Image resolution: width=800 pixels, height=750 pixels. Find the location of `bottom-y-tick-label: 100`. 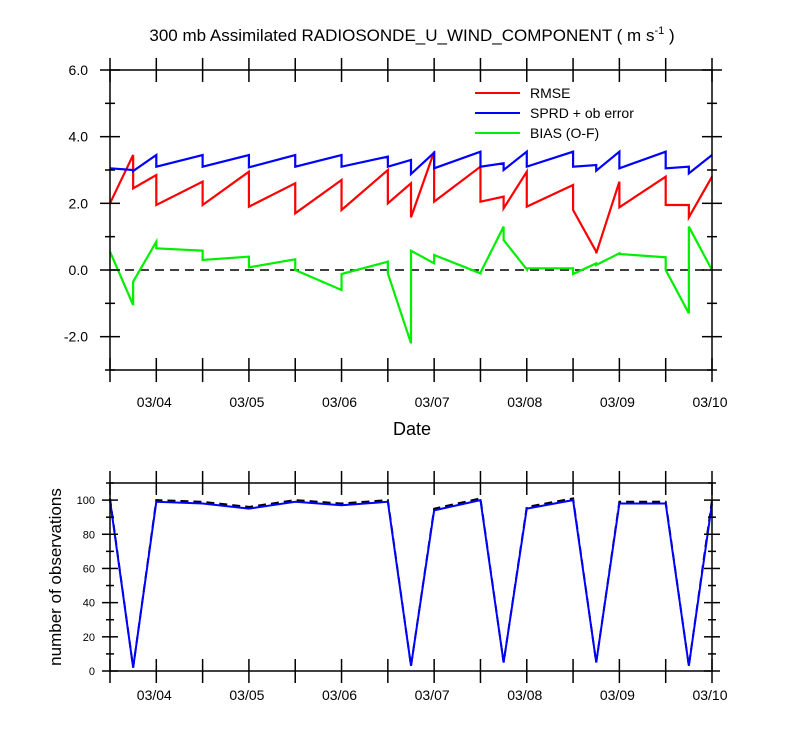

bottom-y-tick-label: 100 is located at coordinates (86, 501).